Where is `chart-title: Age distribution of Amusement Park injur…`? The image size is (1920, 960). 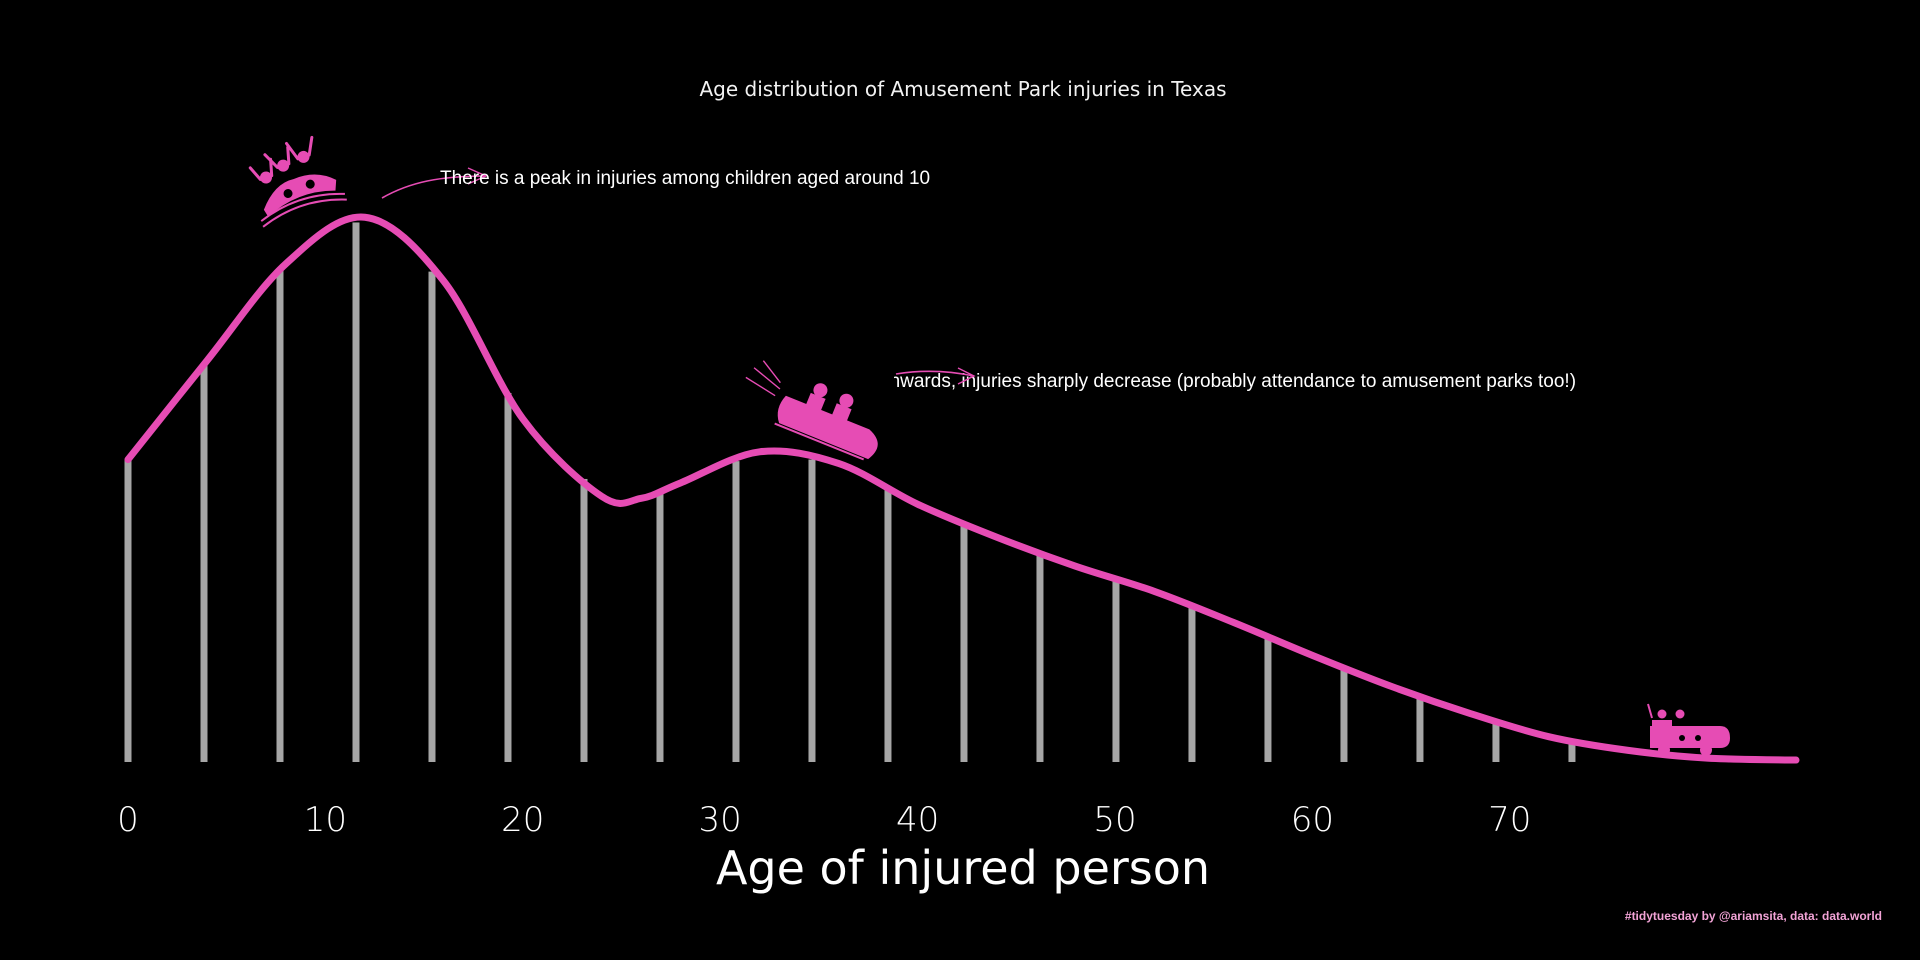 chart-title: Age distribution of Amusement Park injur… is located at coordinates (962, 89).